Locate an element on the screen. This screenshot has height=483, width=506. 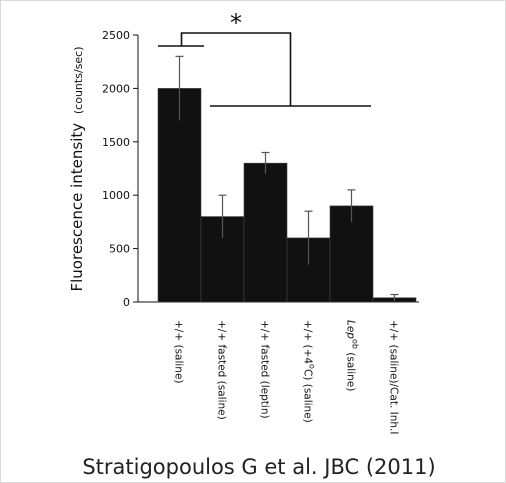
category-label-suffix: C) (saline) is located at coordinates (308, 396).